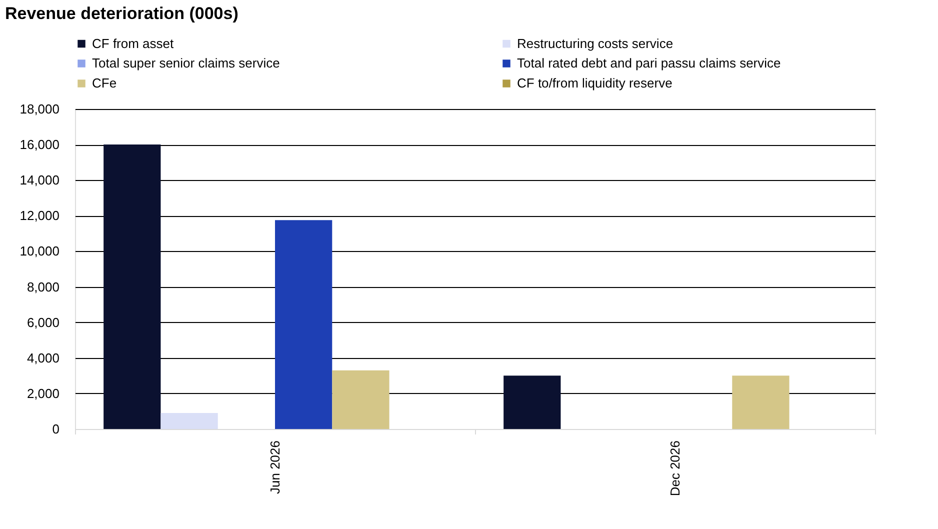  What do you see at coordinates (40, 109) in the screenshot?
I see `y-tick-label: 18,000` at bounding box center [40, 109].